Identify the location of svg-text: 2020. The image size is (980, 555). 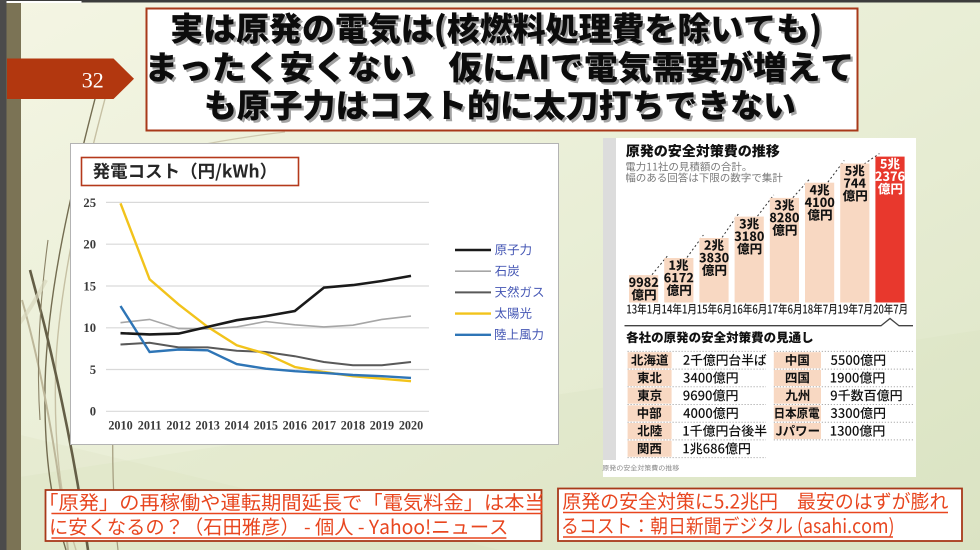
(411, 426).